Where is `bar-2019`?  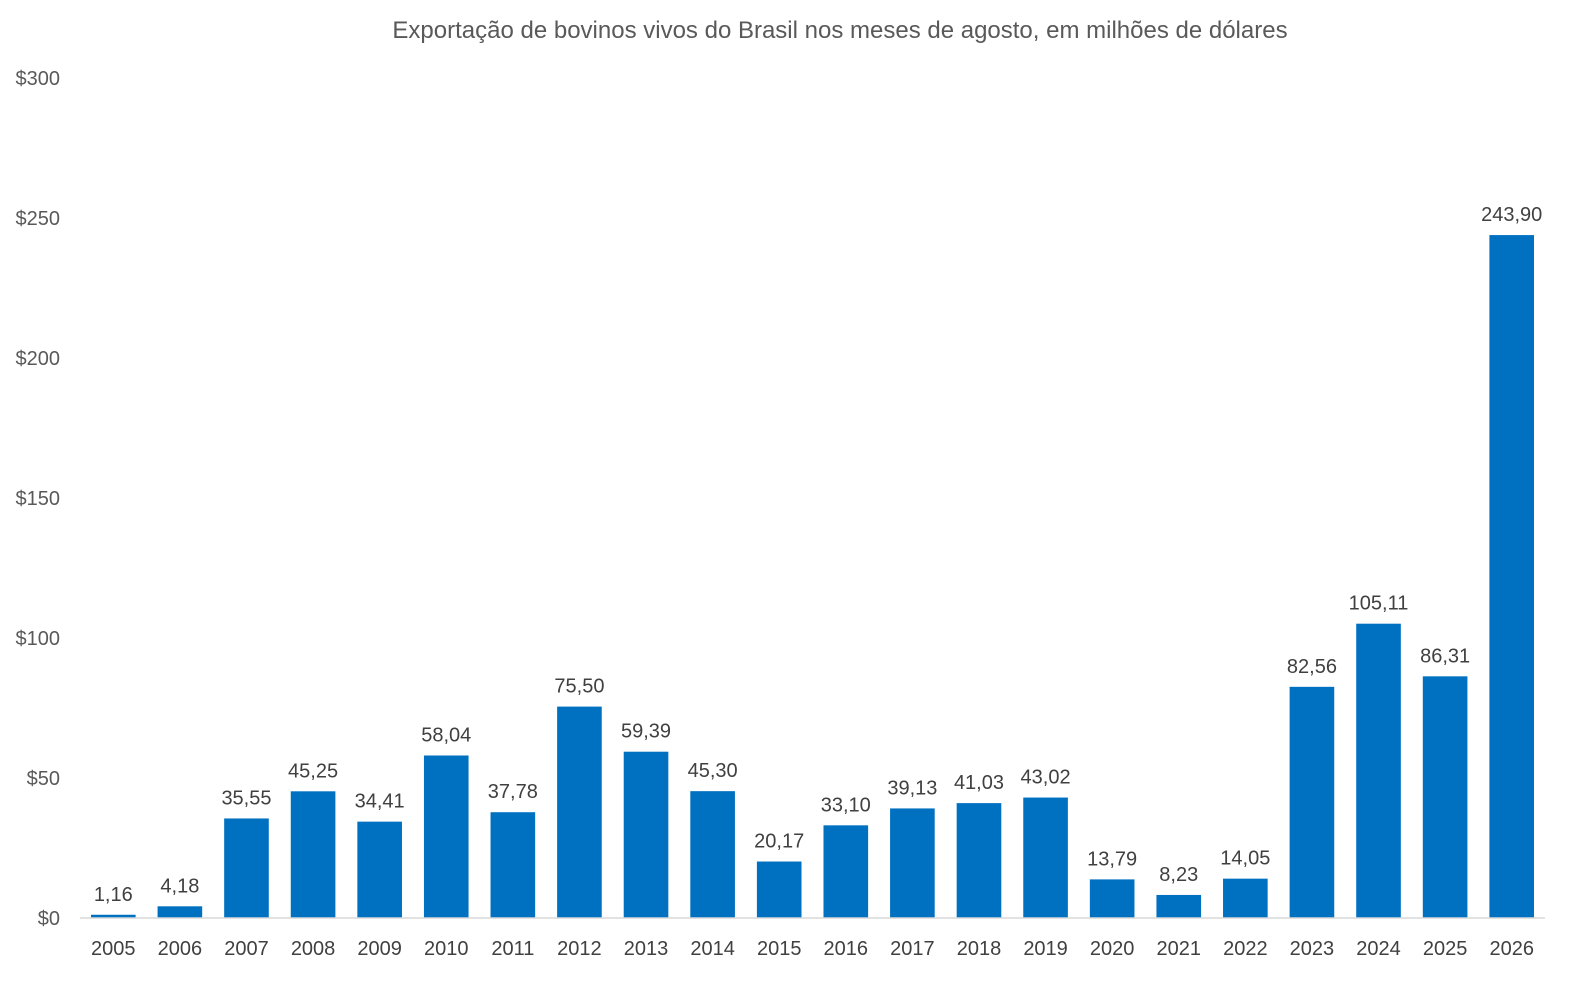
bar-2019 is located at coordinates (1045, 857).